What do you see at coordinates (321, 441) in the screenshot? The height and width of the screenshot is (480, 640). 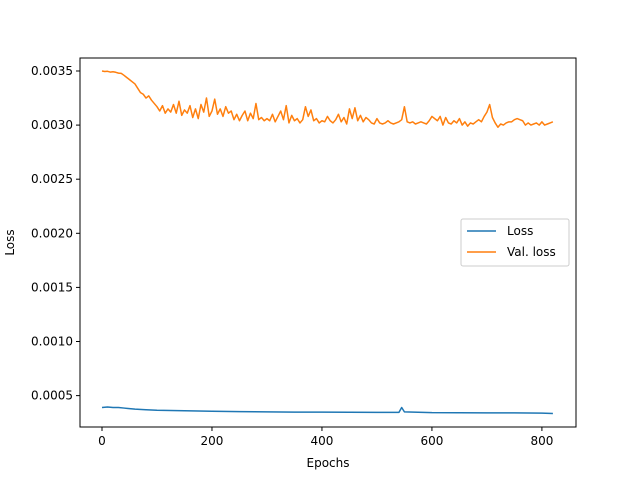 I see `x-tick-label: 400` at bounding box center [321, 441].